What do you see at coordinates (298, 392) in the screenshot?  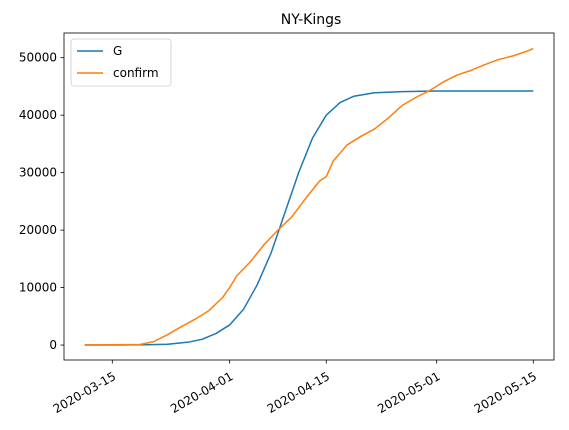 I see `x-tick-label: 2020-04-15` at bounding box center [298, 392].